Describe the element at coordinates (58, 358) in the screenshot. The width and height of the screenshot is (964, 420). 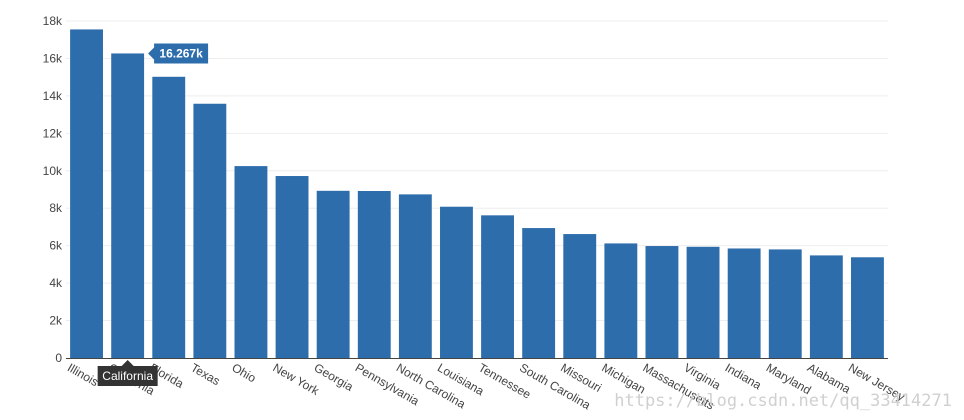
I see `y-tick-label: 0` at that location.